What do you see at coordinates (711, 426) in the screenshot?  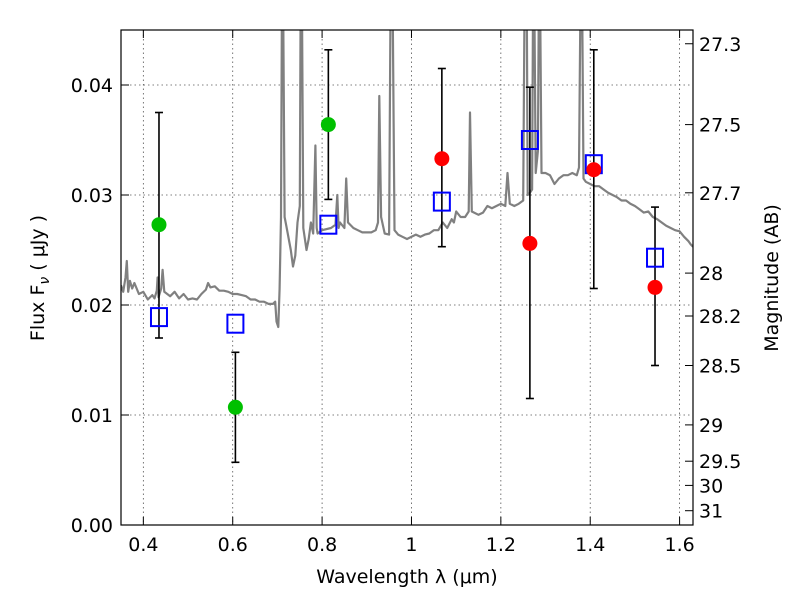 I see `y2-tick-label: 29` at bounding box center [711, 426].